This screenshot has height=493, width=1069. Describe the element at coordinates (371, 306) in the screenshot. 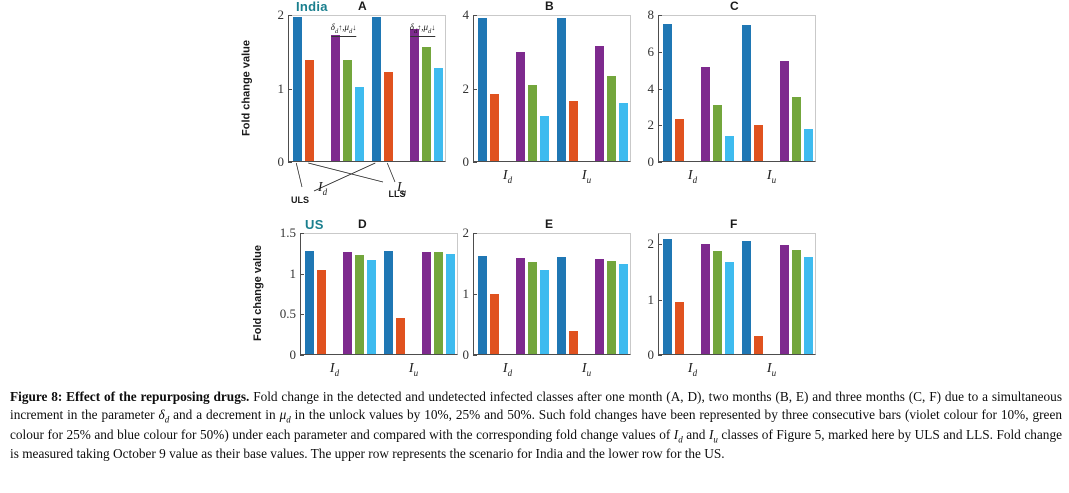

I see `bar-d-I_d-s4` at that location.